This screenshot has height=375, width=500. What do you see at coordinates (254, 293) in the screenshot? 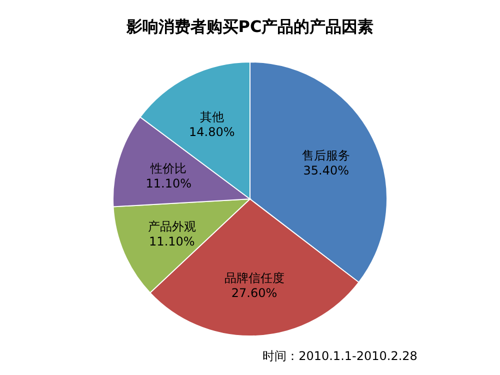
I see `data-label: 27.60%` at bounding box center [254, 293].